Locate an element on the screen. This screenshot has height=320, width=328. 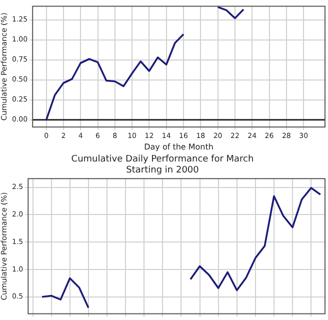
x-axis-title: Day of the Month is located at coordinates (179, 147).